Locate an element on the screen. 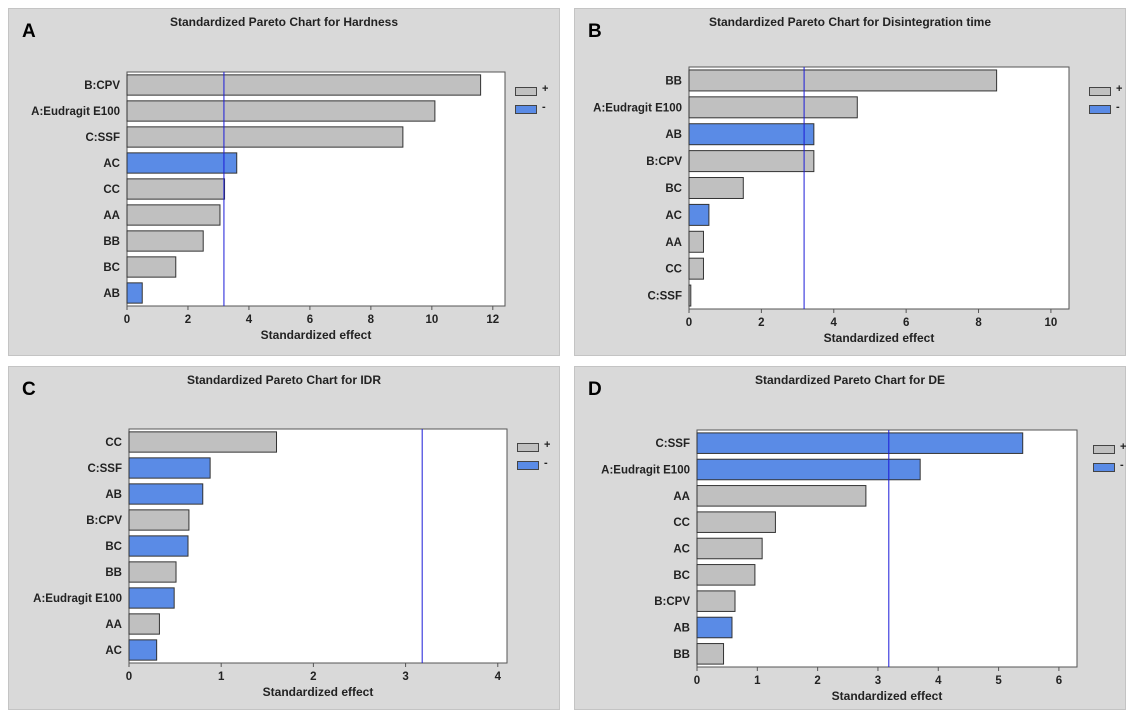  panel-label-c: C is located at coordinates (29, 389).